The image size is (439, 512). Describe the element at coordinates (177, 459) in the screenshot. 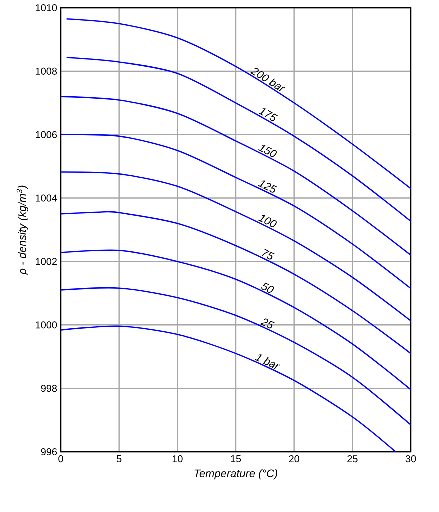

I see `x-tick-label: 10` at that location.